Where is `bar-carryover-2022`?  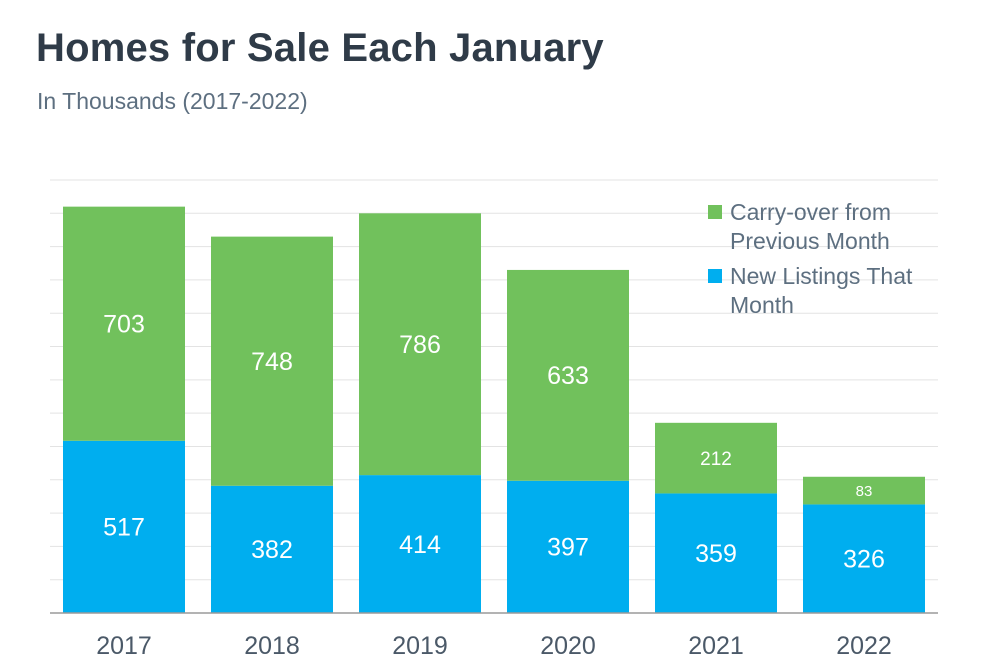
bar-carryover-2022 is located at coordinates (864, 490).